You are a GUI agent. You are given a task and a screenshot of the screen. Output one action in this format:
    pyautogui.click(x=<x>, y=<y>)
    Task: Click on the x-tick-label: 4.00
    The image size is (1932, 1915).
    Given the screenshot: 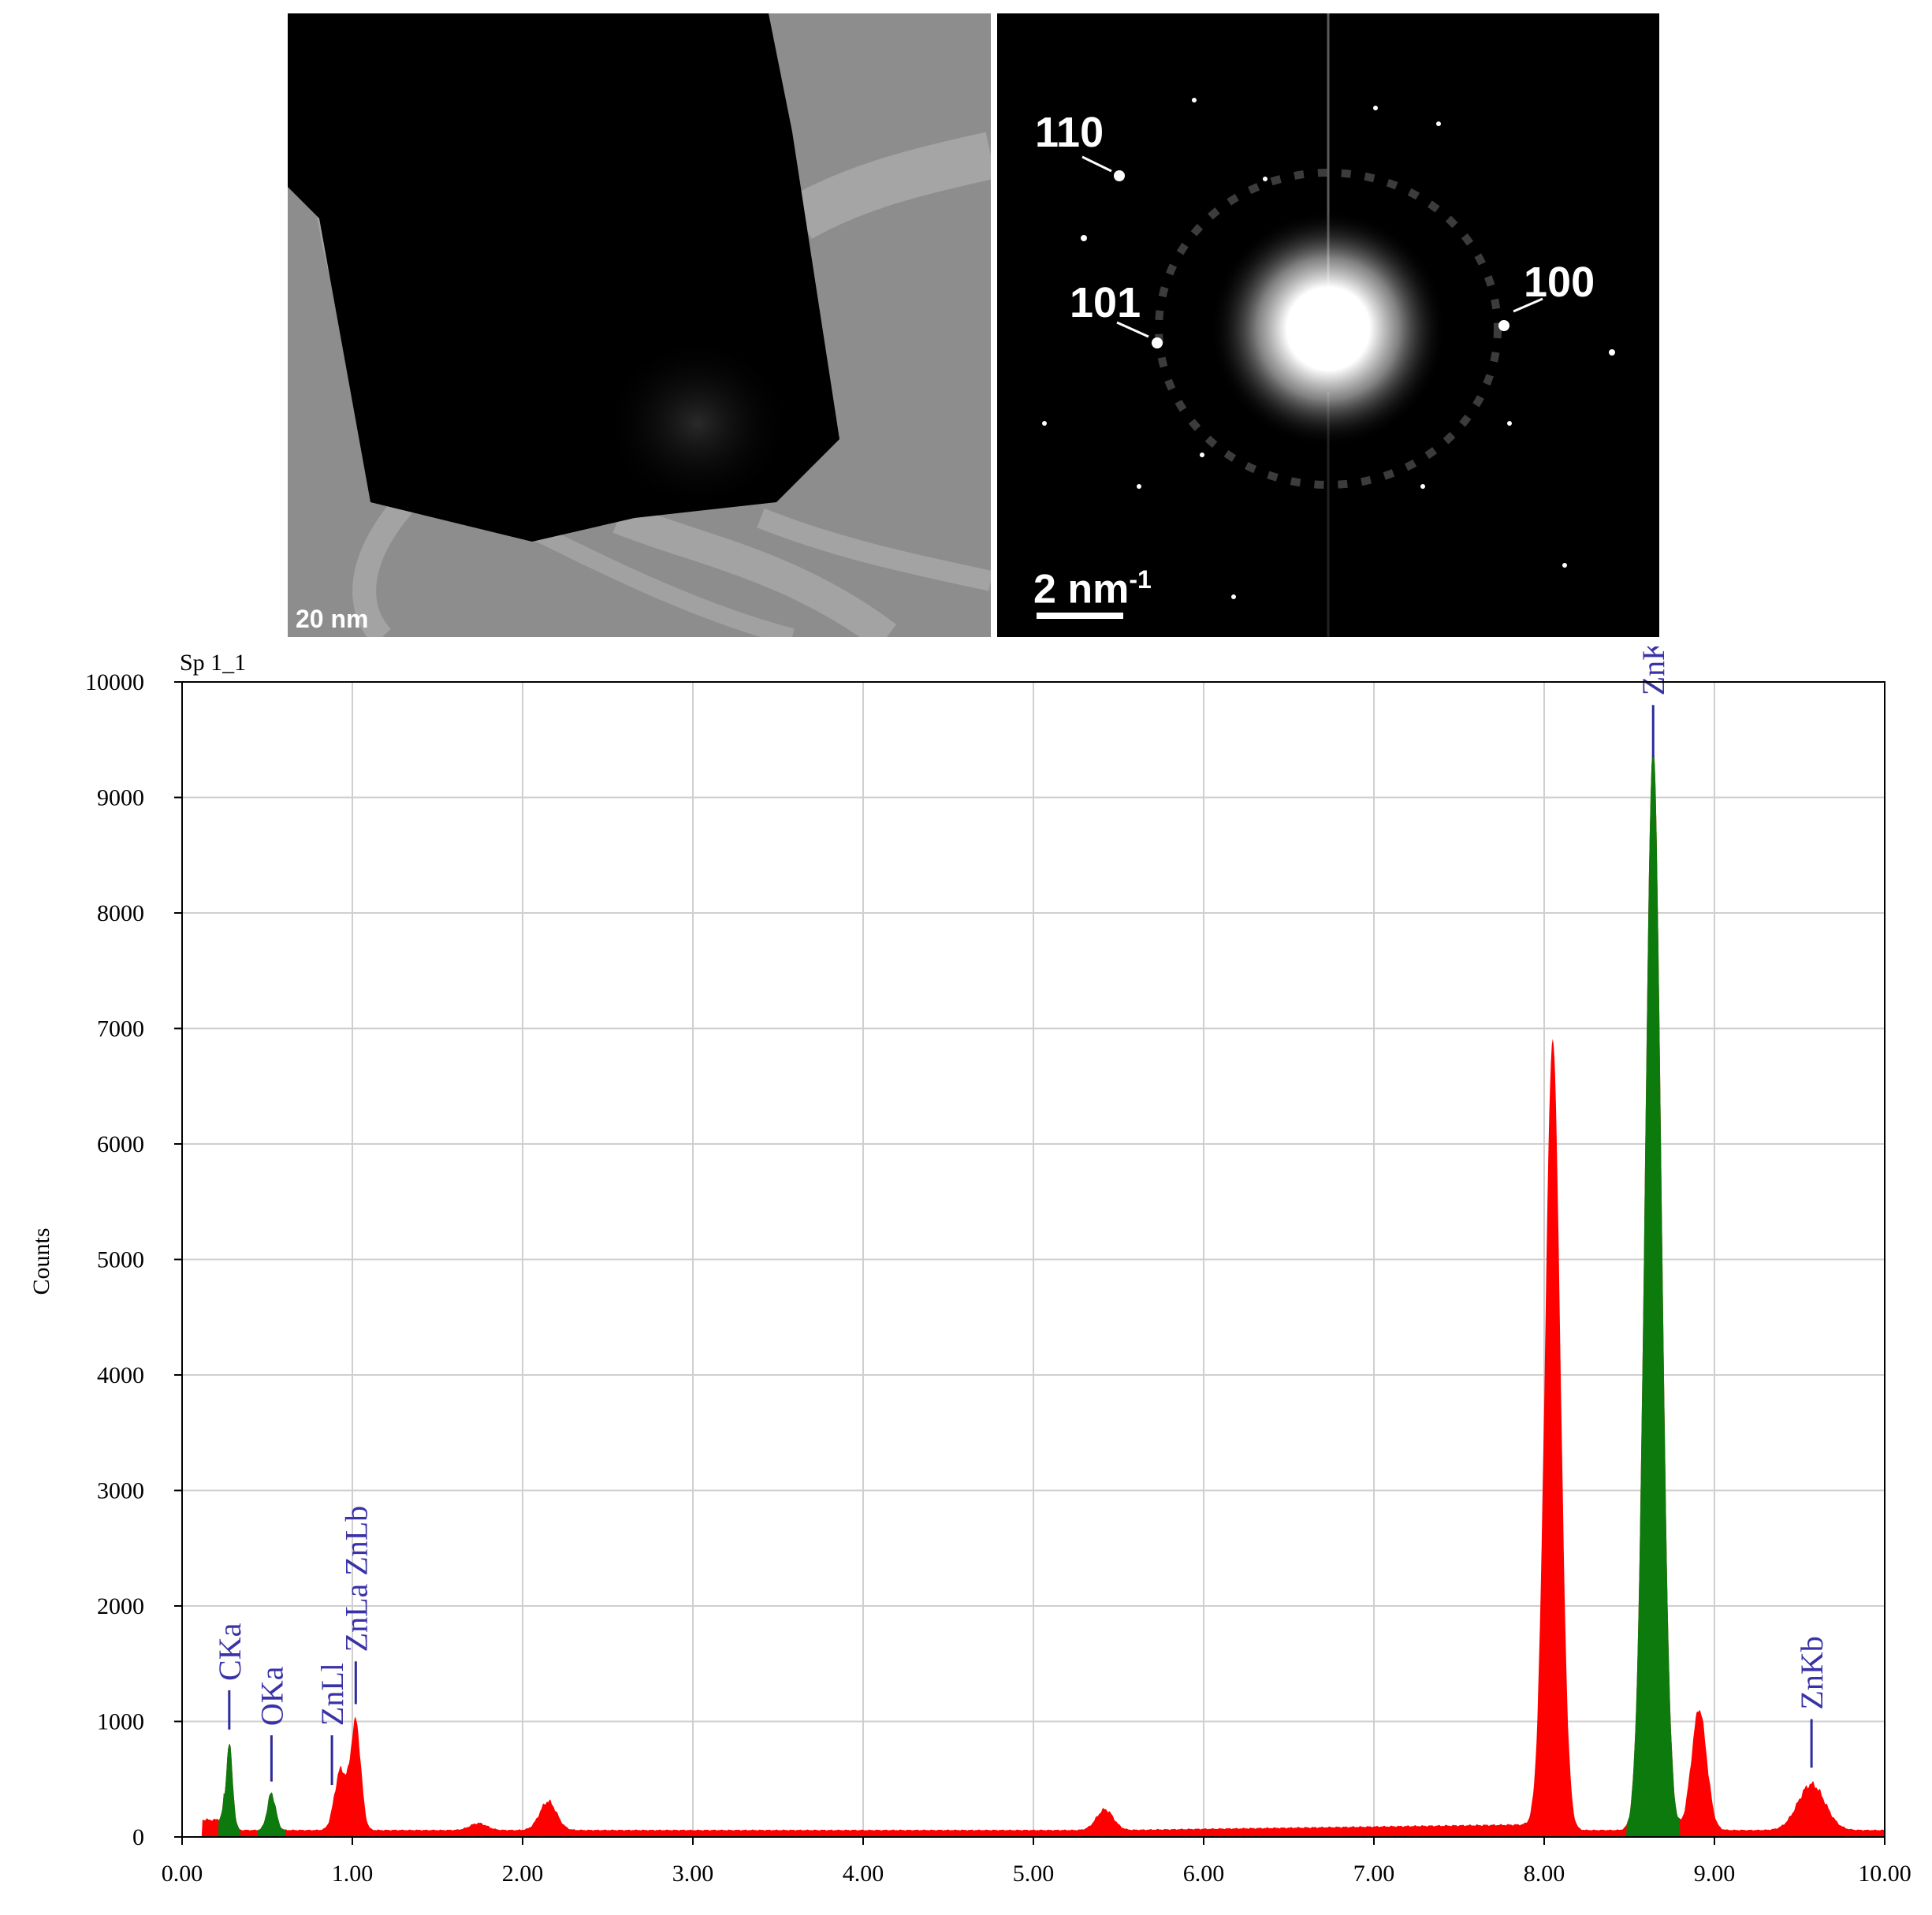 What is the action you would take?
    pyautogui.click(x=863, y=1874)
    